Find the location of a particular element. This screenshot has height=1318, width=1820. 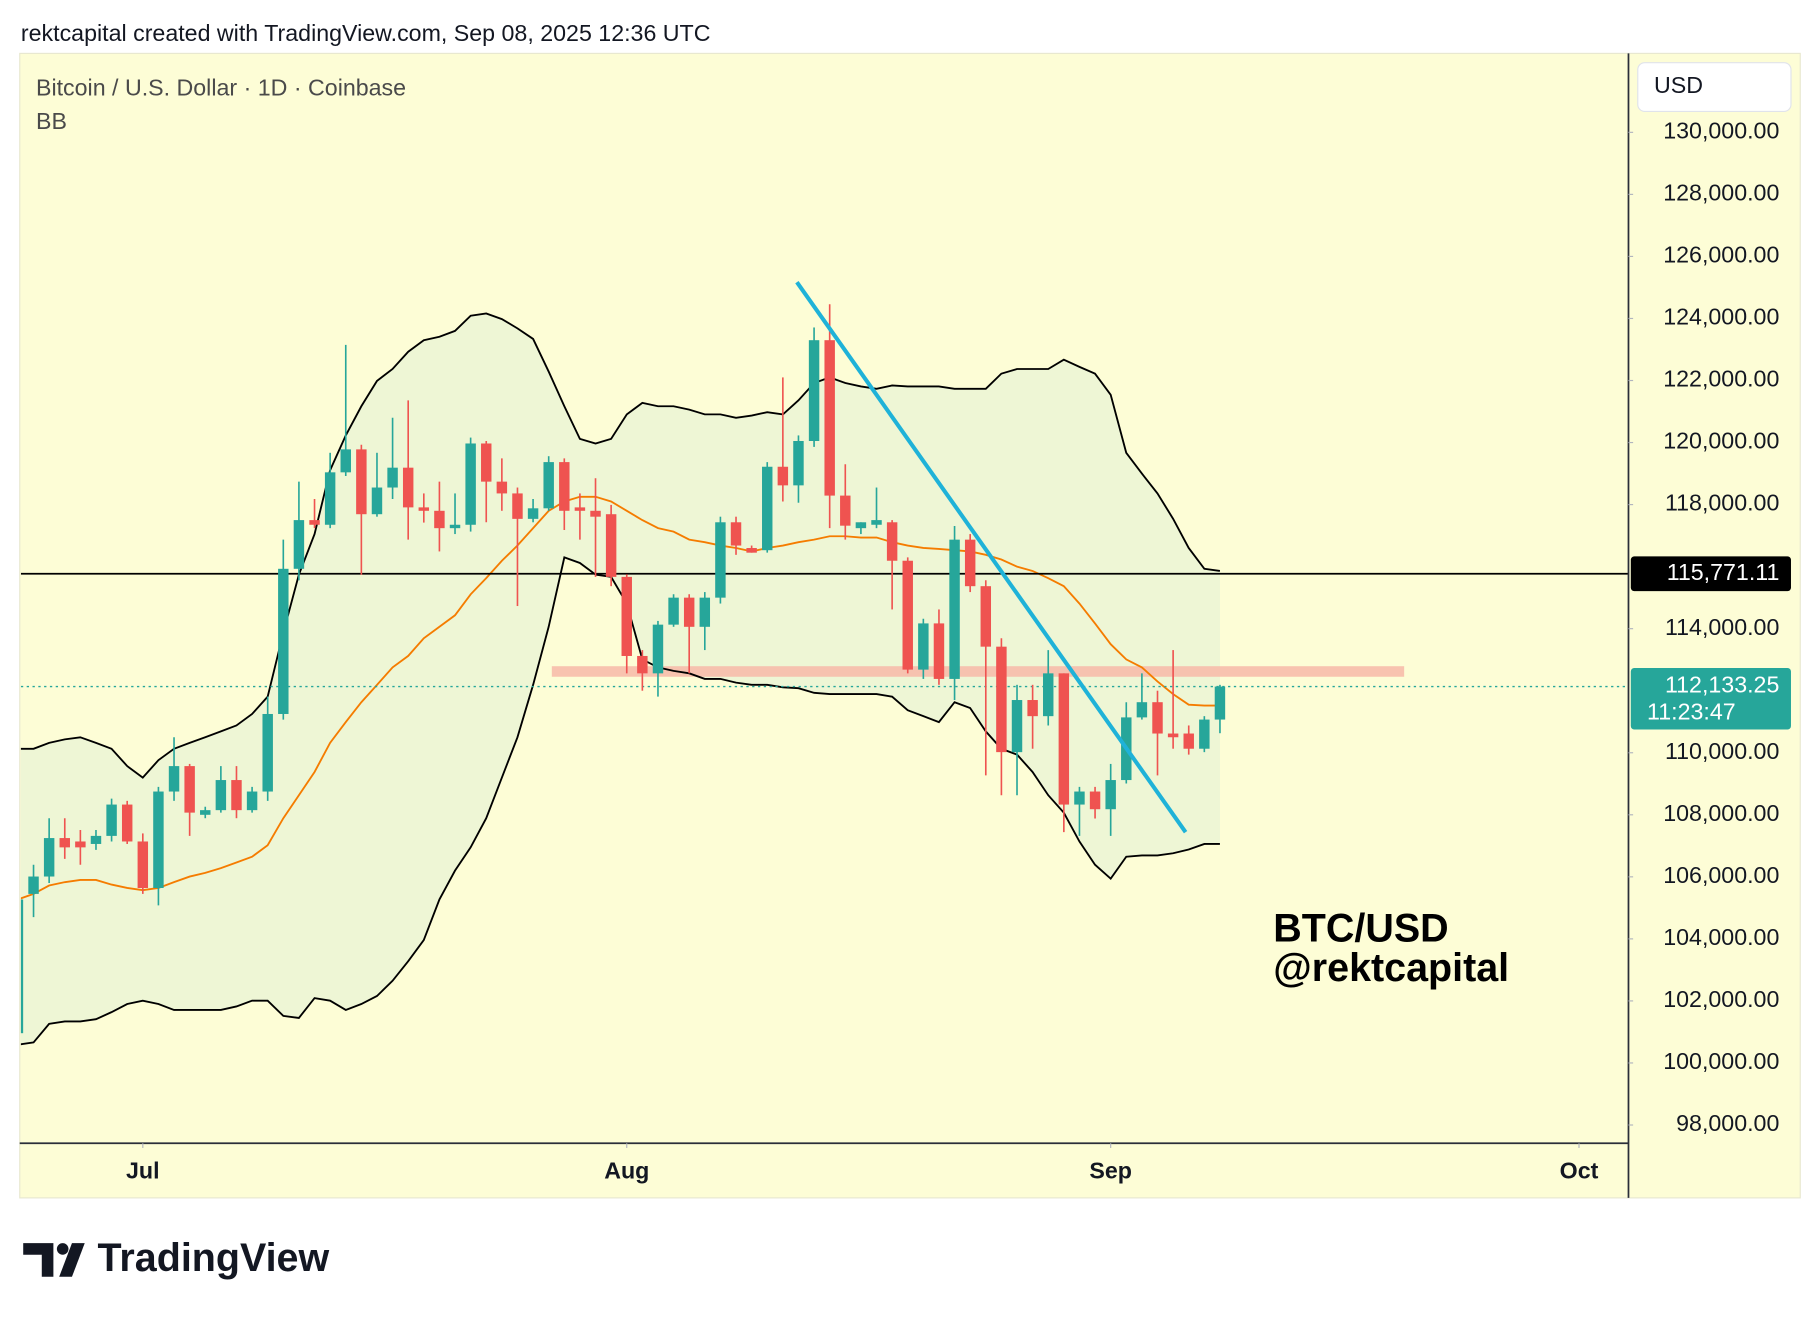

y-tick-label: 98,000.00 is located at coordinates (1727, 1123).